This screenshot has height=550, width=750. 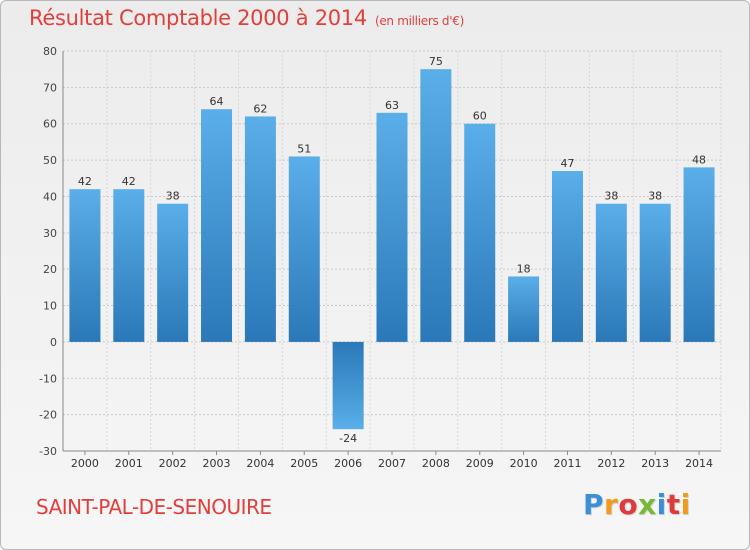 What do you see at coordinates (594, 504) in the screenshot?
I see `logo-letter: P` at bounding box center [594, 504].